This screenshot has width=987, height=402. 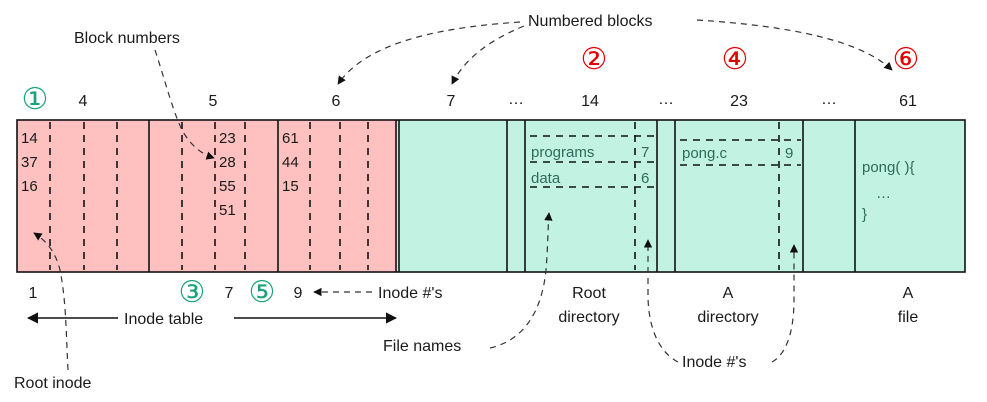 What do you see at coordinates (592, 196) in the screenshot?
I see `root-directory-block: programs 7 data 6` at bounding box center [592, 196].